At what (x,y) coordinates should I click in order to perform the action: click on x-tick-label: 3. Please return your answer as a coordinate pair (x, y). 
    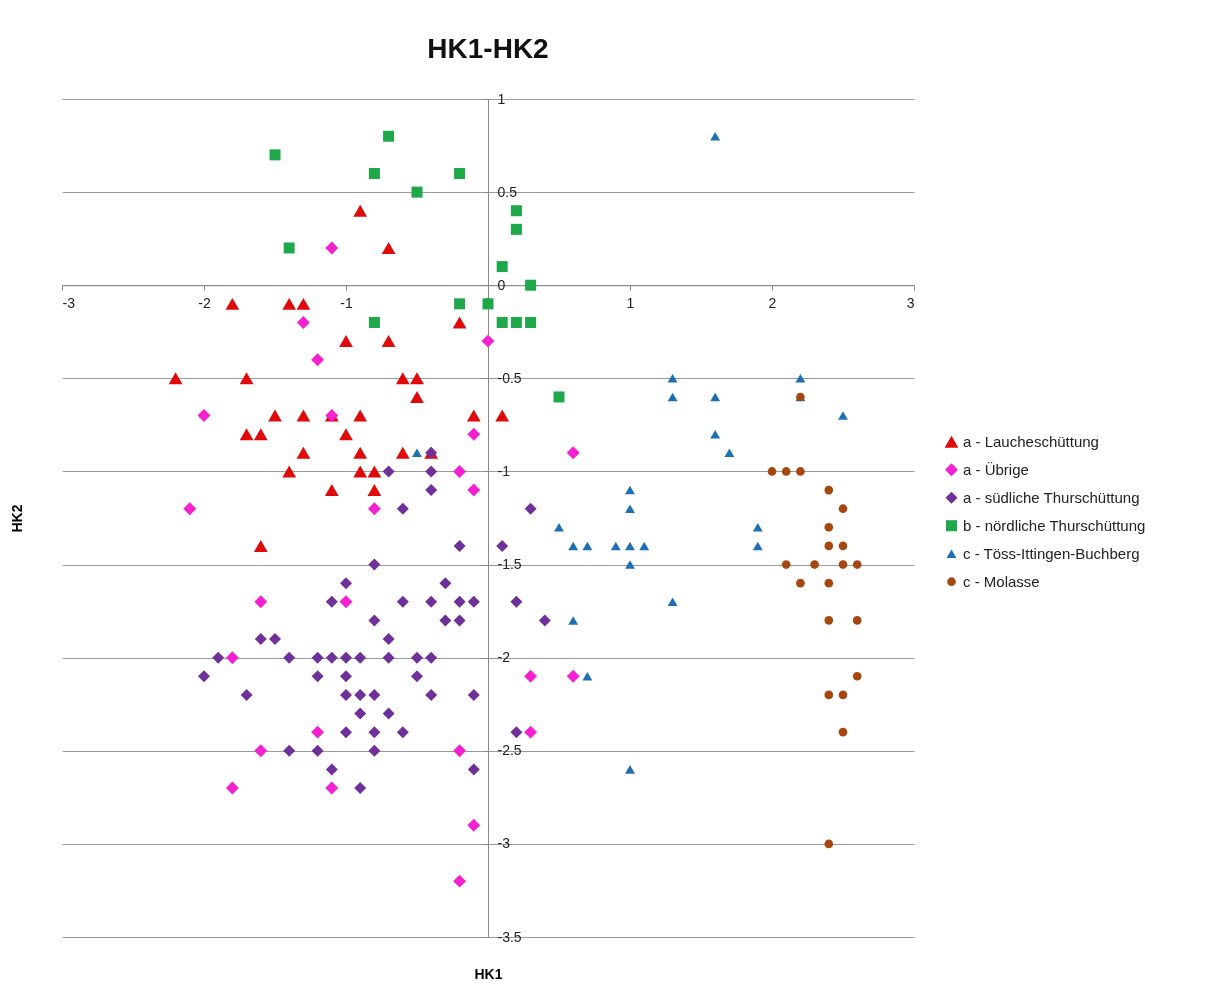
    Looking at the image, I should click on (910, 302).